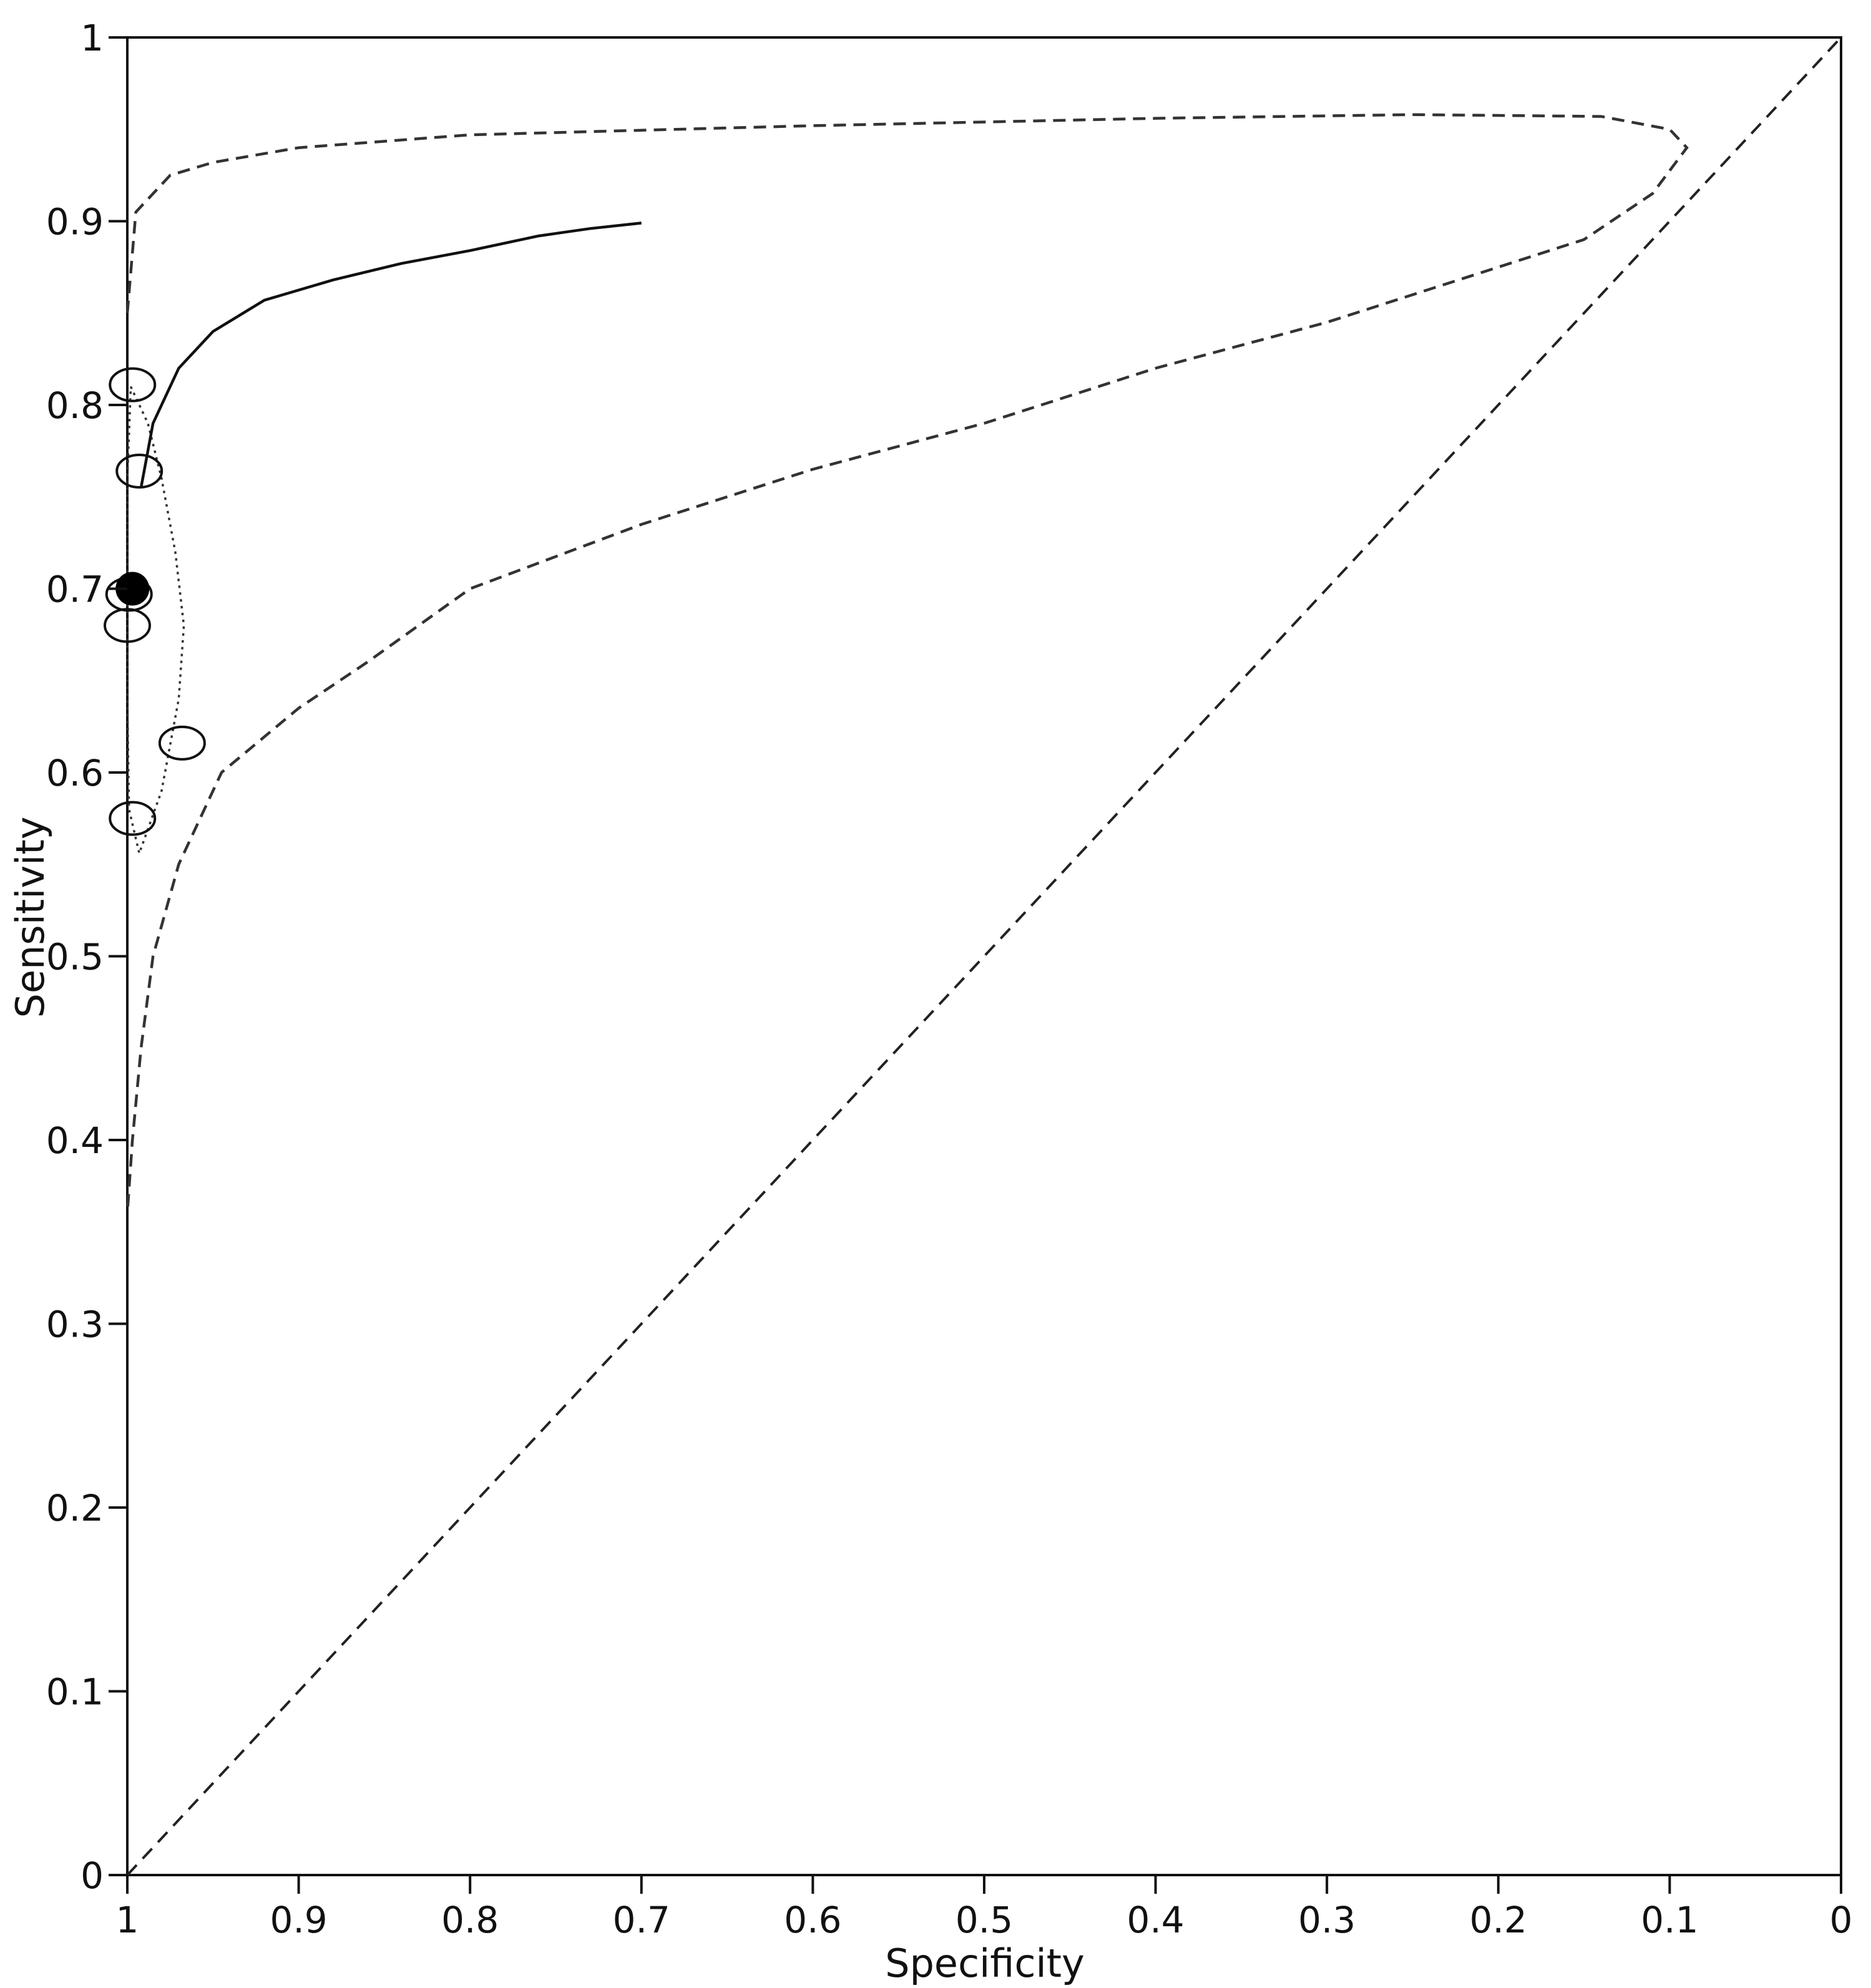 This screenshot has width=1871, height=1988. Describe the element at coordinates (1842, 1920) in the screenshot. I see `x-tick-label-10: 0` at that location.